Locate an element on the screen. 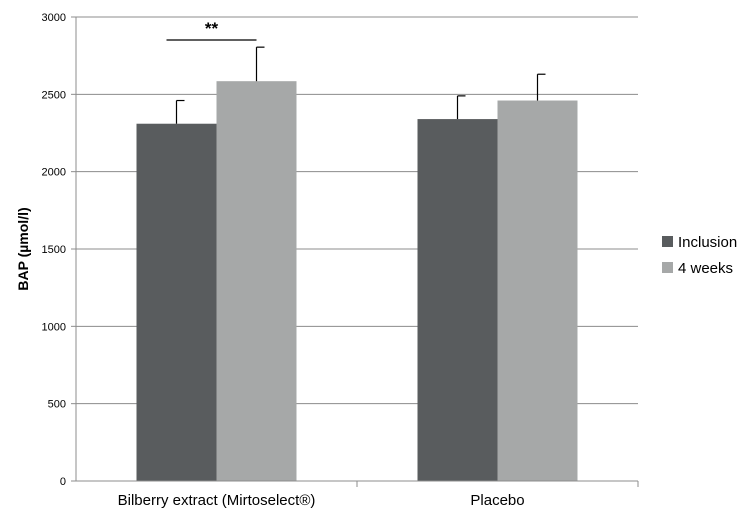 The width and height of the screenshot is (745, 518). x-category-labels: Bilberry extract (Mirtoselect®) Placebo is located at coordinates (321, 500).